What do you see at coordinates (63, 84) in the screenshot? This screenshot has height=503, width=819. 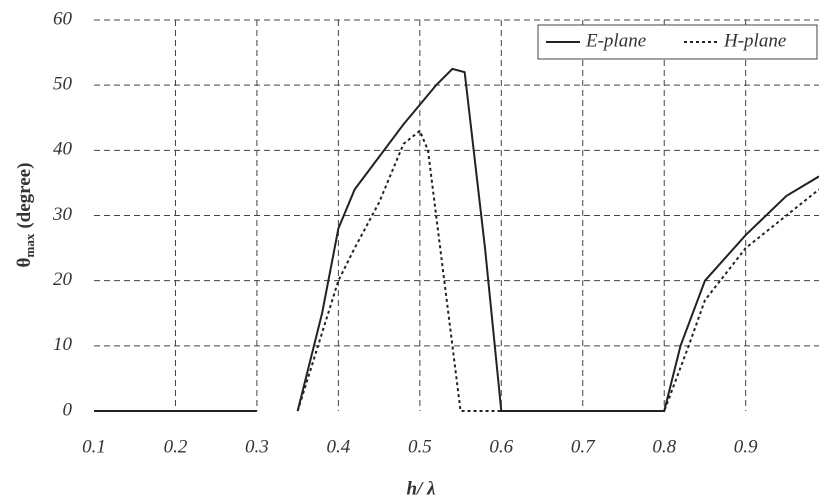 I see `y-tick-label: 50` at bounding box center [63, 84].